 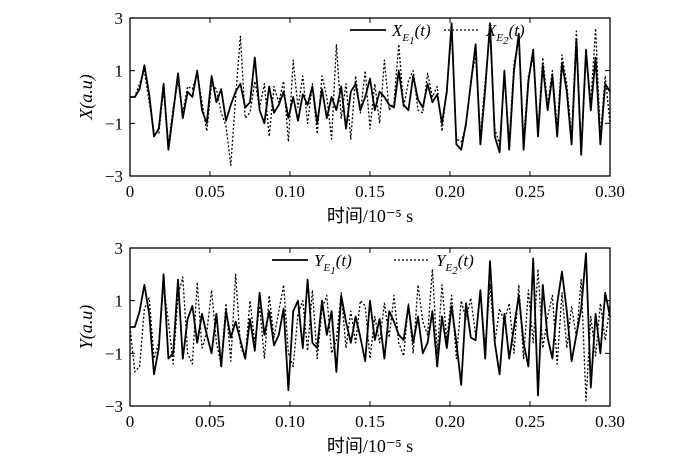 I want to click on legend-entry-2: YE2(t), so click(x=455, y=264).